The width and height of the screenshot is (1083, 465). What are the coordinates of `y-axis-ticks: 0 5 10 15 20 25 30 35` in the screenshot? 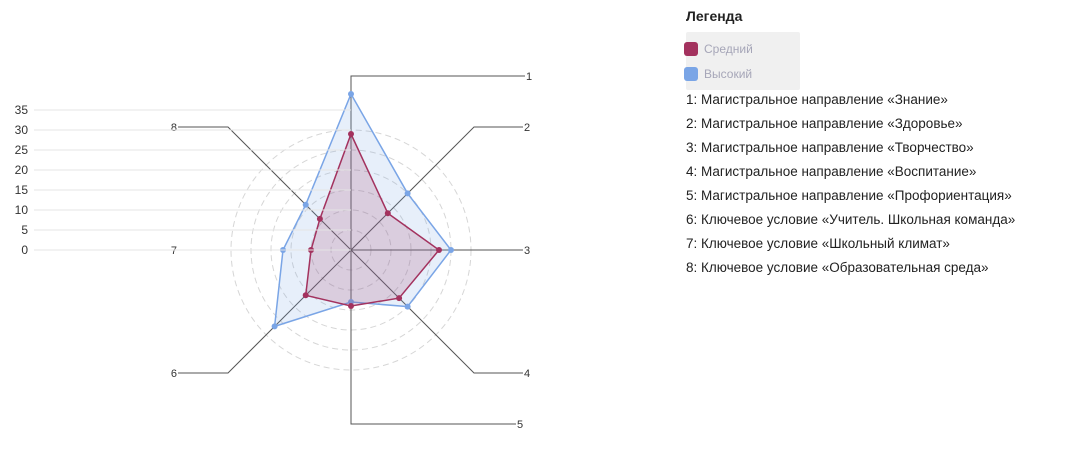 It's located at (183, 180).